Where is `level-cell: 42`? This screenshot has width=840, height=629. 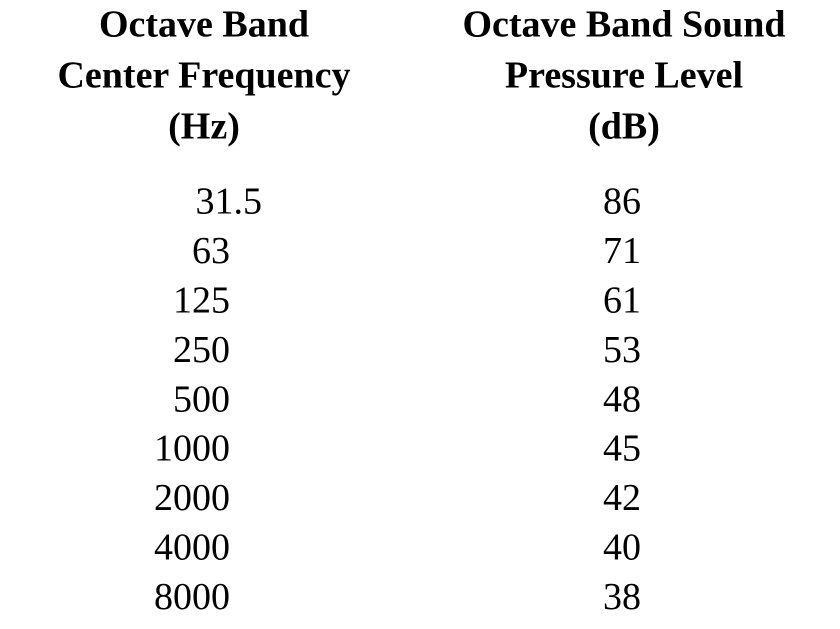
level-cell: 42 is located at coordinates (622, 498).